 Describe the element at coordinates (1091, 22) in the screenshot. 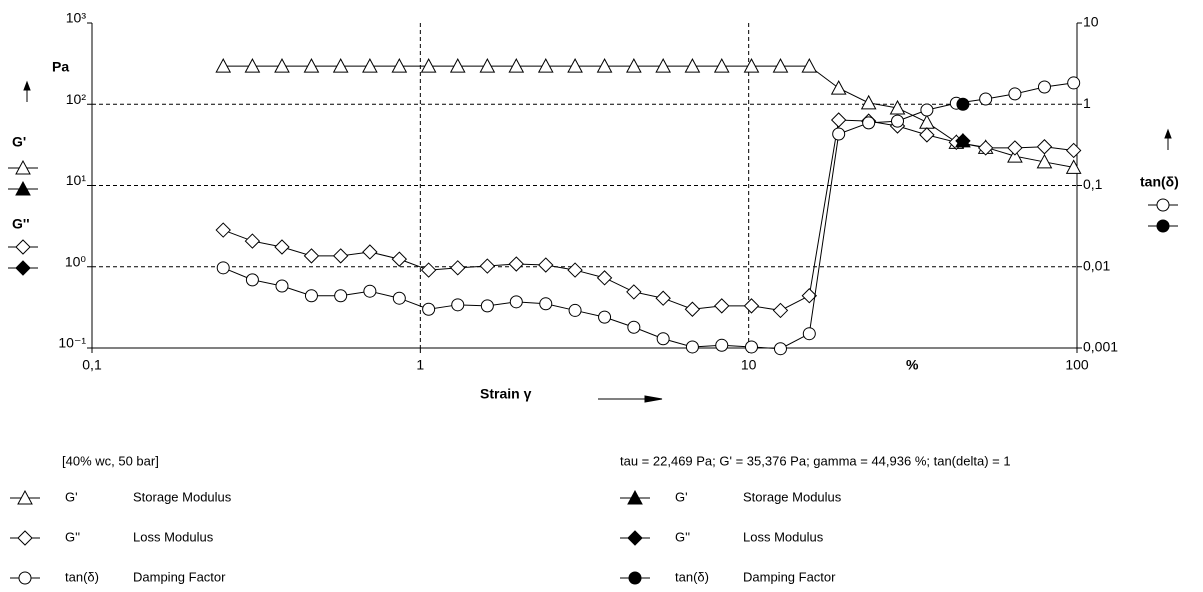

I see `y2-tick-label: 10` at that location.